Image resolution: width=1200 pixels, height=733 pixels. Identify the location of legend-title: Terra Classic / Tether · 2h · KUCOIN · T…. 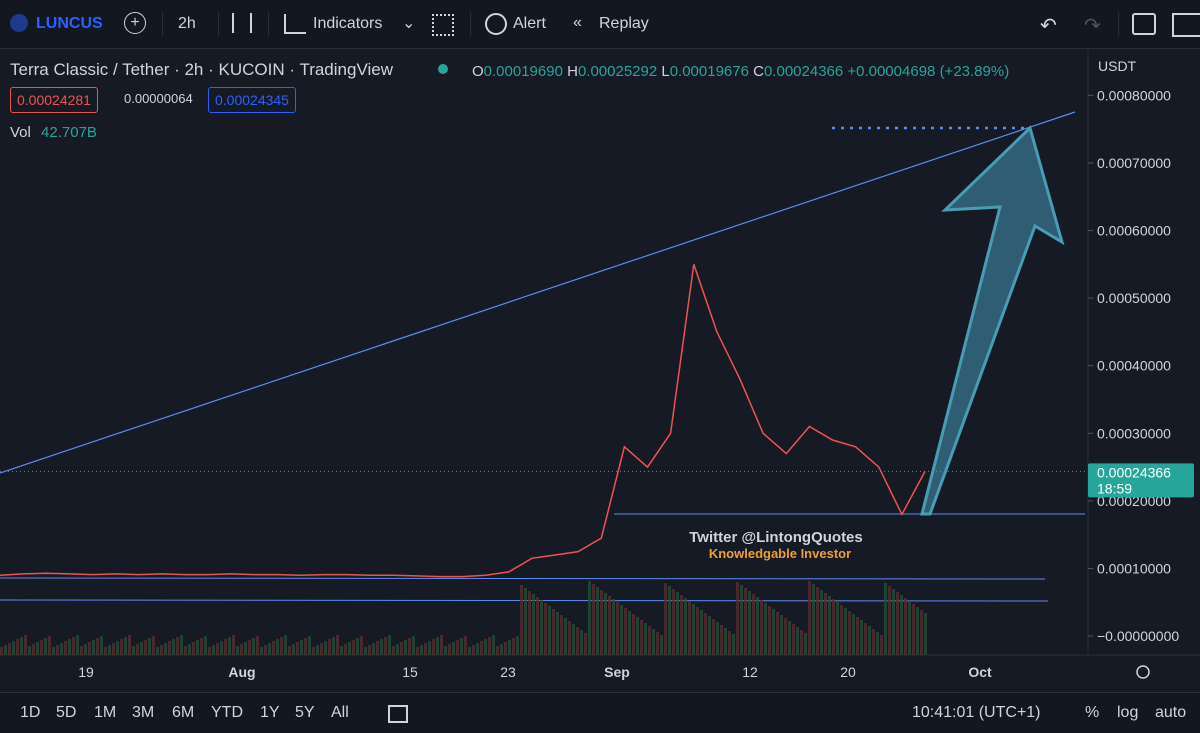
(201, 69).